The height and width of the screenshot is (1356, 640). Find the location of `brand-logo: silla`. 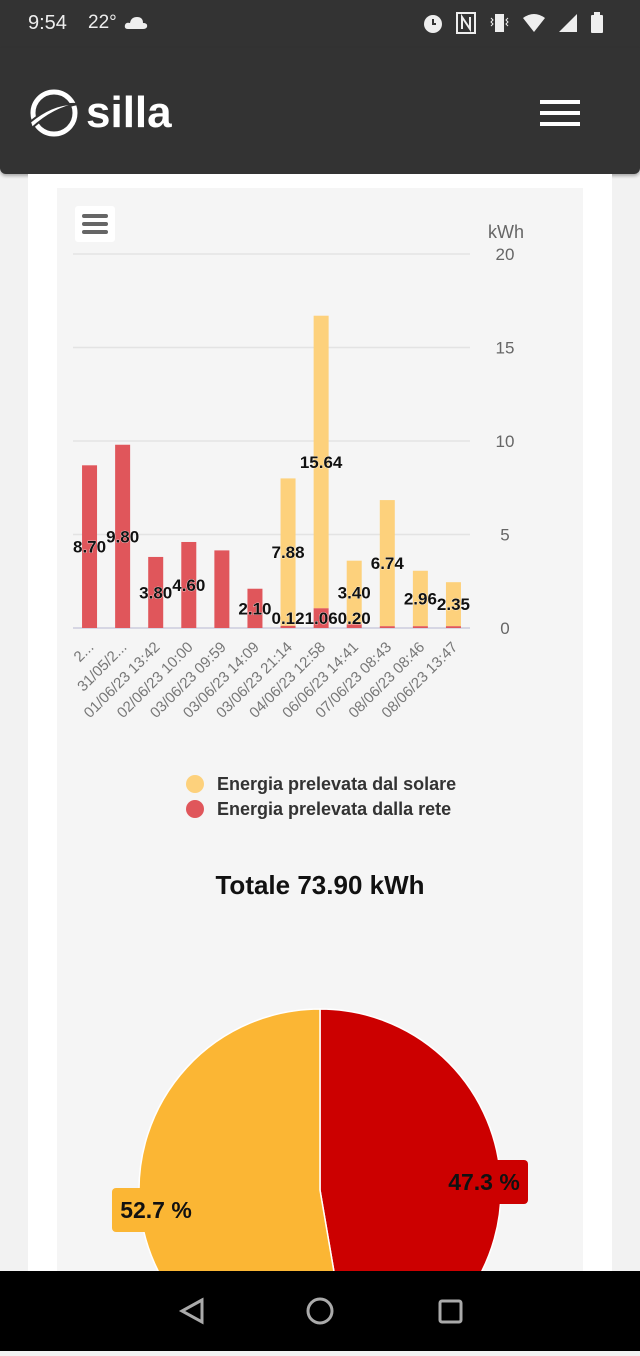

brand-logo: silla is located at coordinates (100, 113).